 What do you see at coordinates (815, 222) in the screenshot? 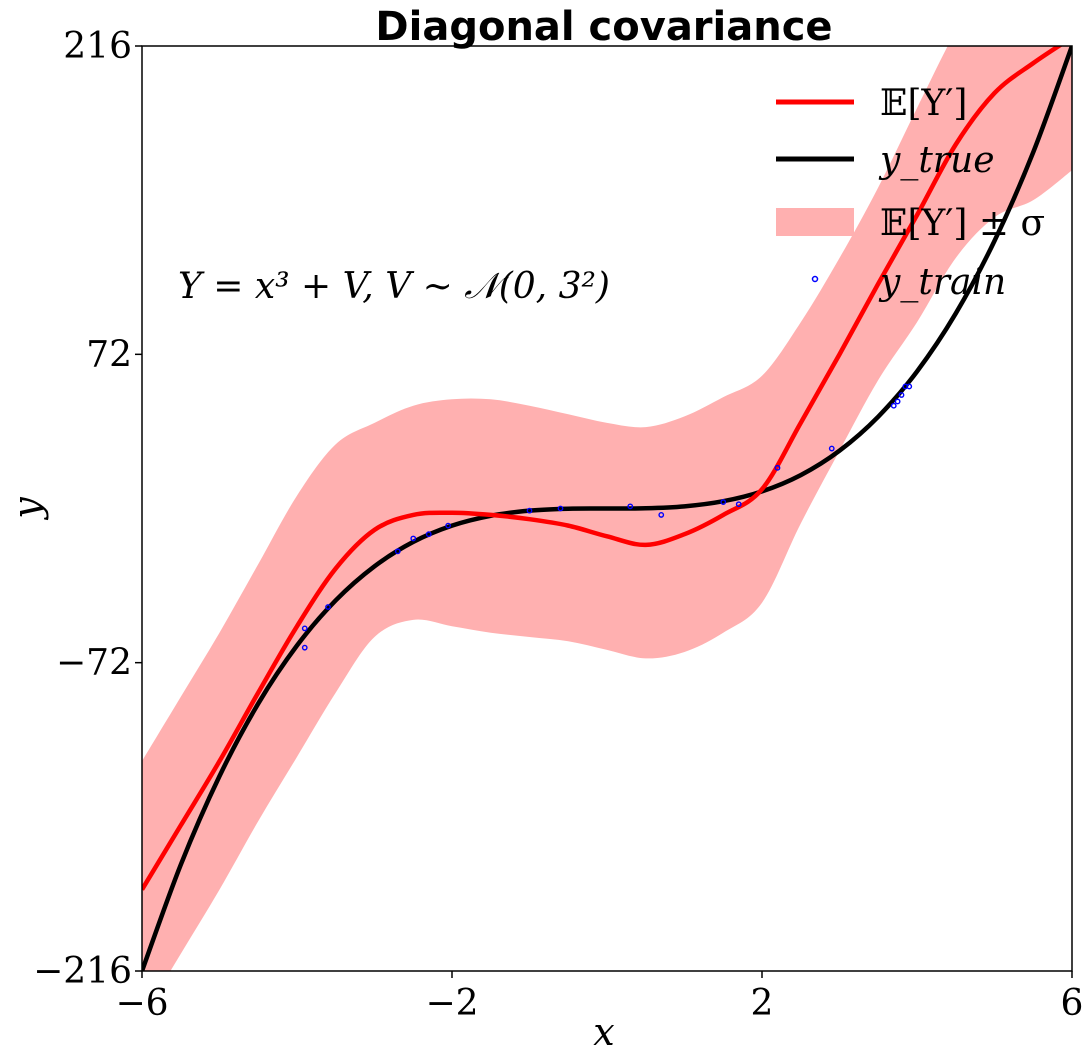
I see `legend-band-swatch` at bounding box center [815, 222].